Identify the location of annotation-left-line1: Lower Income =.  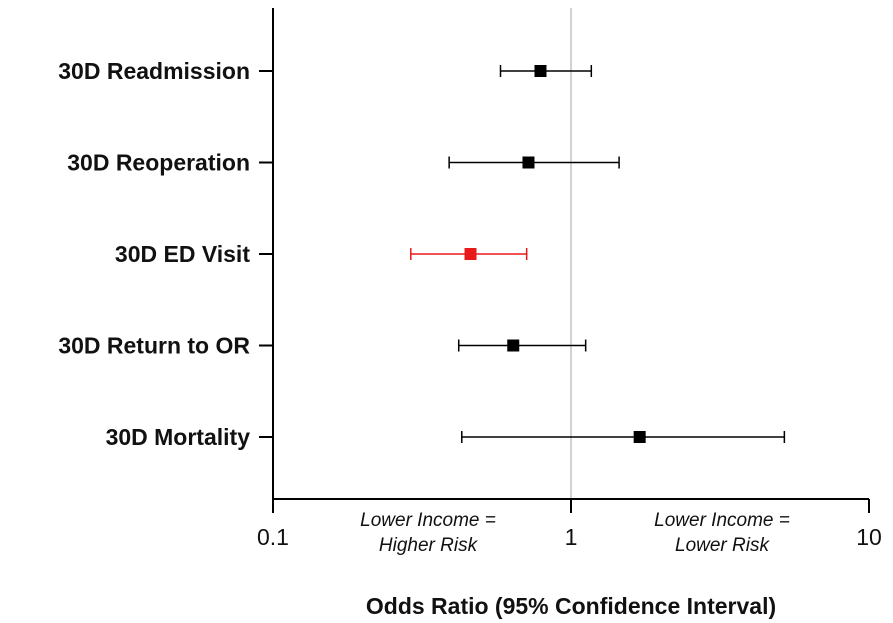
(428, 520).